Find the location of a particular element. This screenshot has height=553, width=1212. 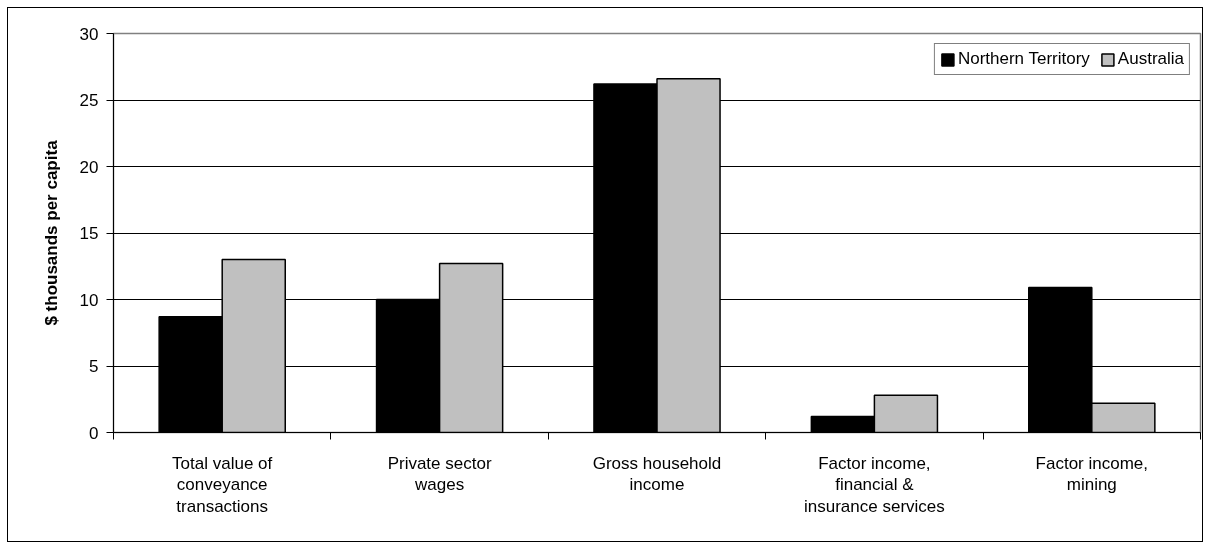

y-tick-label: 10 is located at coordinates (89, 300).